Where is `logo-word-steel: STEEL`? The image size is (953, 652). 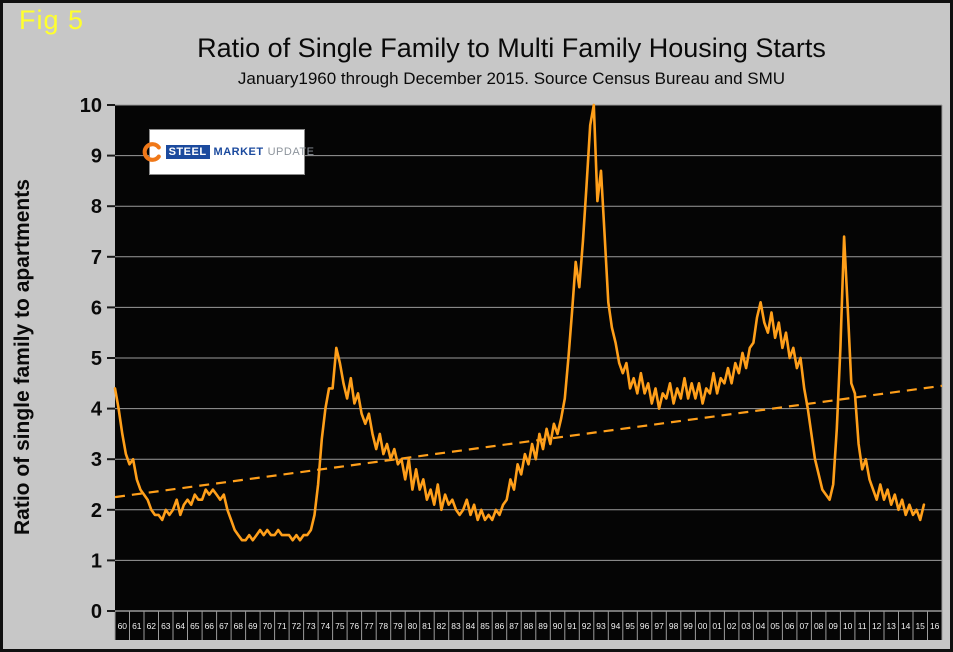 logo-word-steel: STEEL is located at coordinates (187, 152).